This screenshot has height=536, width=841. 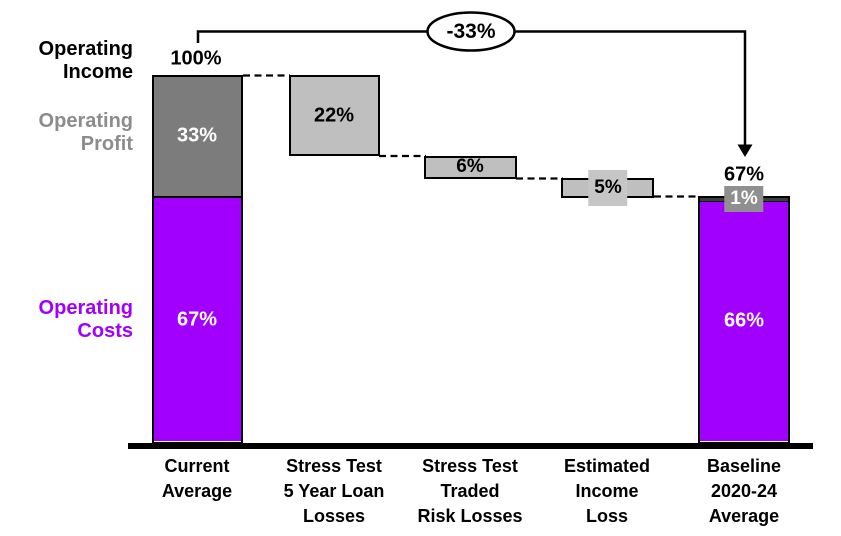 I want to click on row-label-line: Costs, so click(x=105, y=331).